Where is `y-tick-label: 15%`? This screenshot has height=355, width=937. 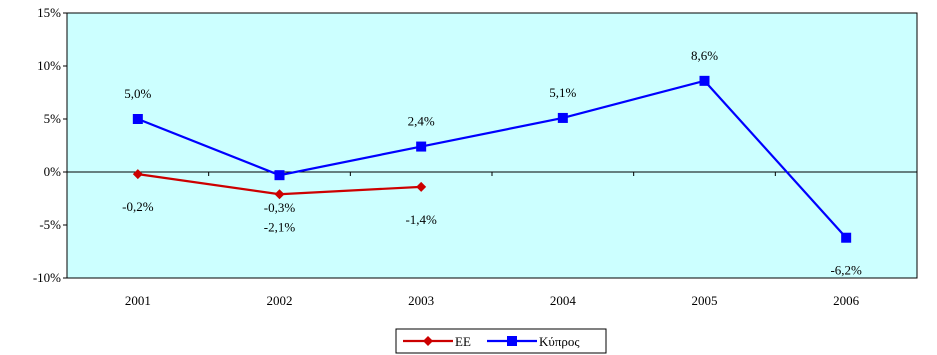
y-tick-label: 15% is located at coordinates (49, 12).